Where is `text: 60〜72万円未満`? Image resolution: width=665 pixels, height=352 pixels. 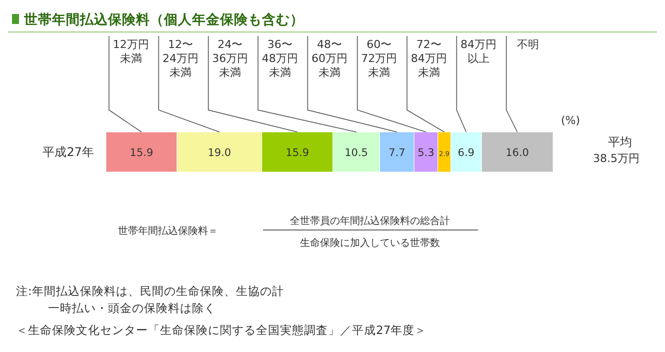 text: 60〜72万円未満 is located at coordinates (379, 58).